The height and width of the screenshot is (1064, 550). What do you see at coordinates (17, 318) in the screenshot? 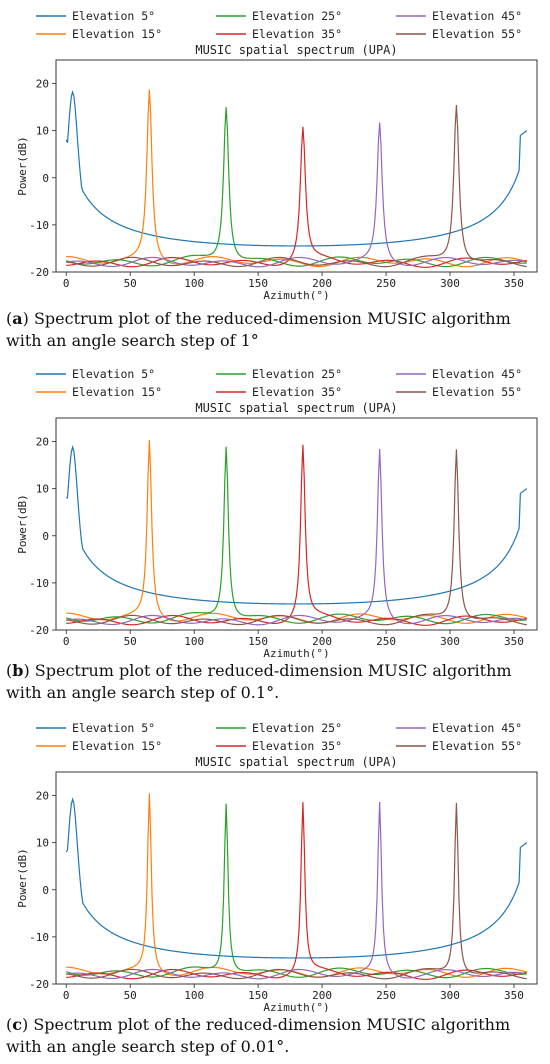
I see `caption-label-a: a` at bounding box center [17, 318].